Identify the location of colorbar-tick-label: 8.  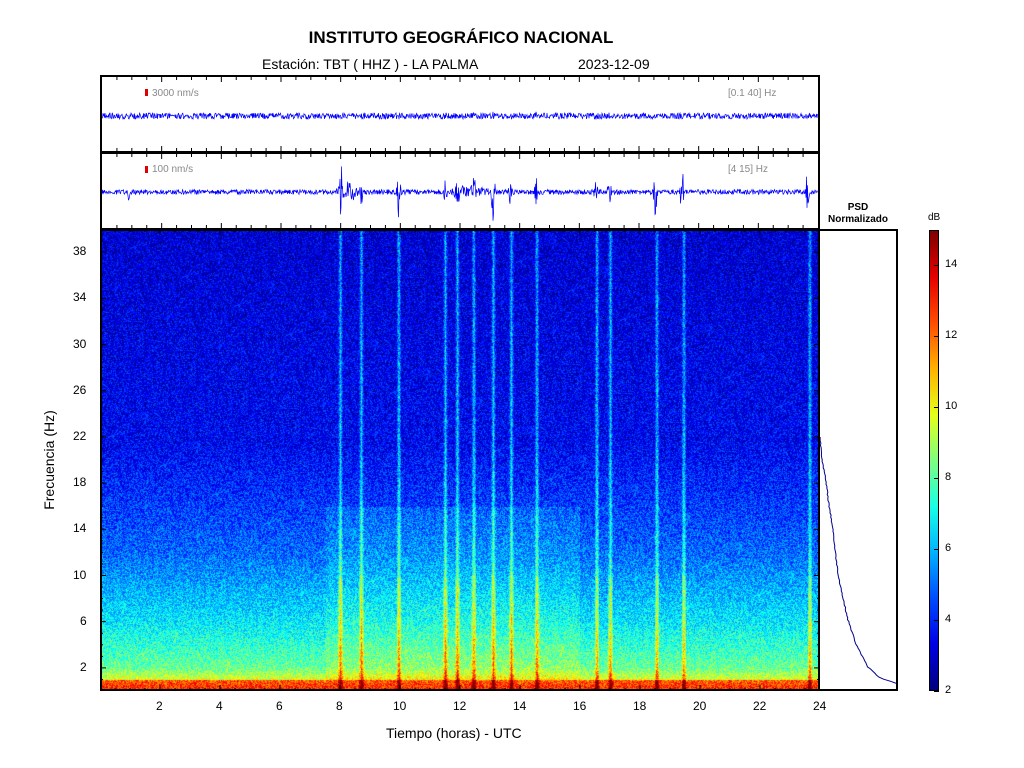
(948, 477).